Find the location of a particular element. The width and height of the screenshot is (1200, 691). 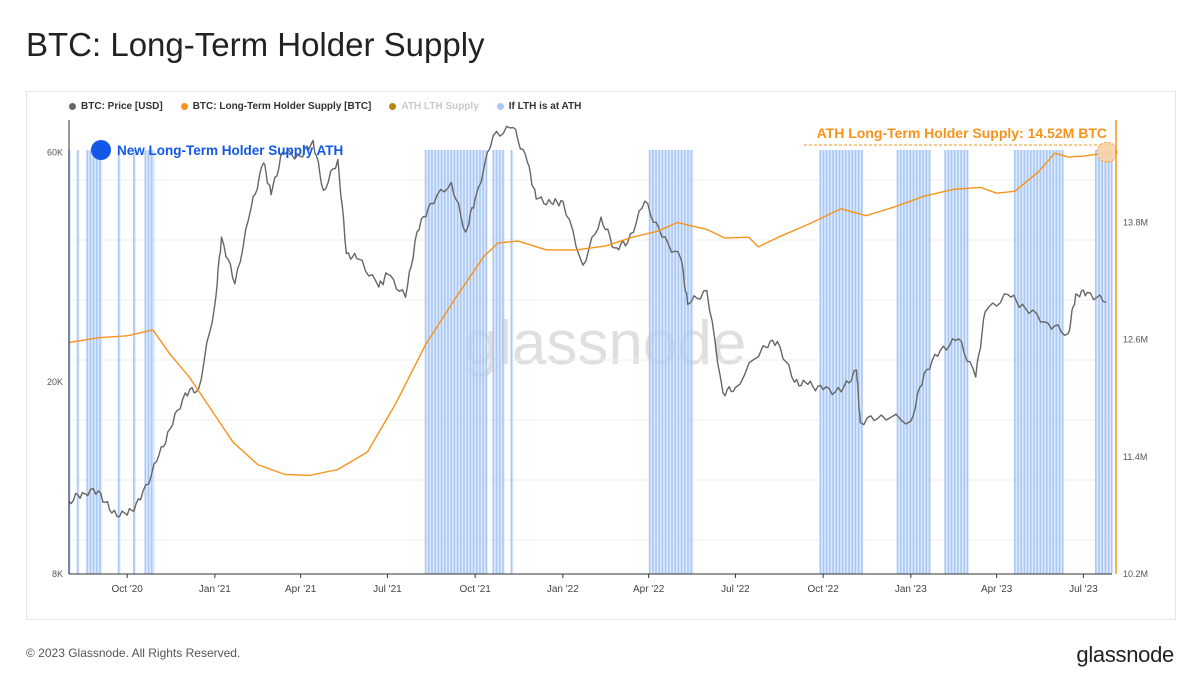

new-ath-marker-icon is located at coordinates (101, 150).